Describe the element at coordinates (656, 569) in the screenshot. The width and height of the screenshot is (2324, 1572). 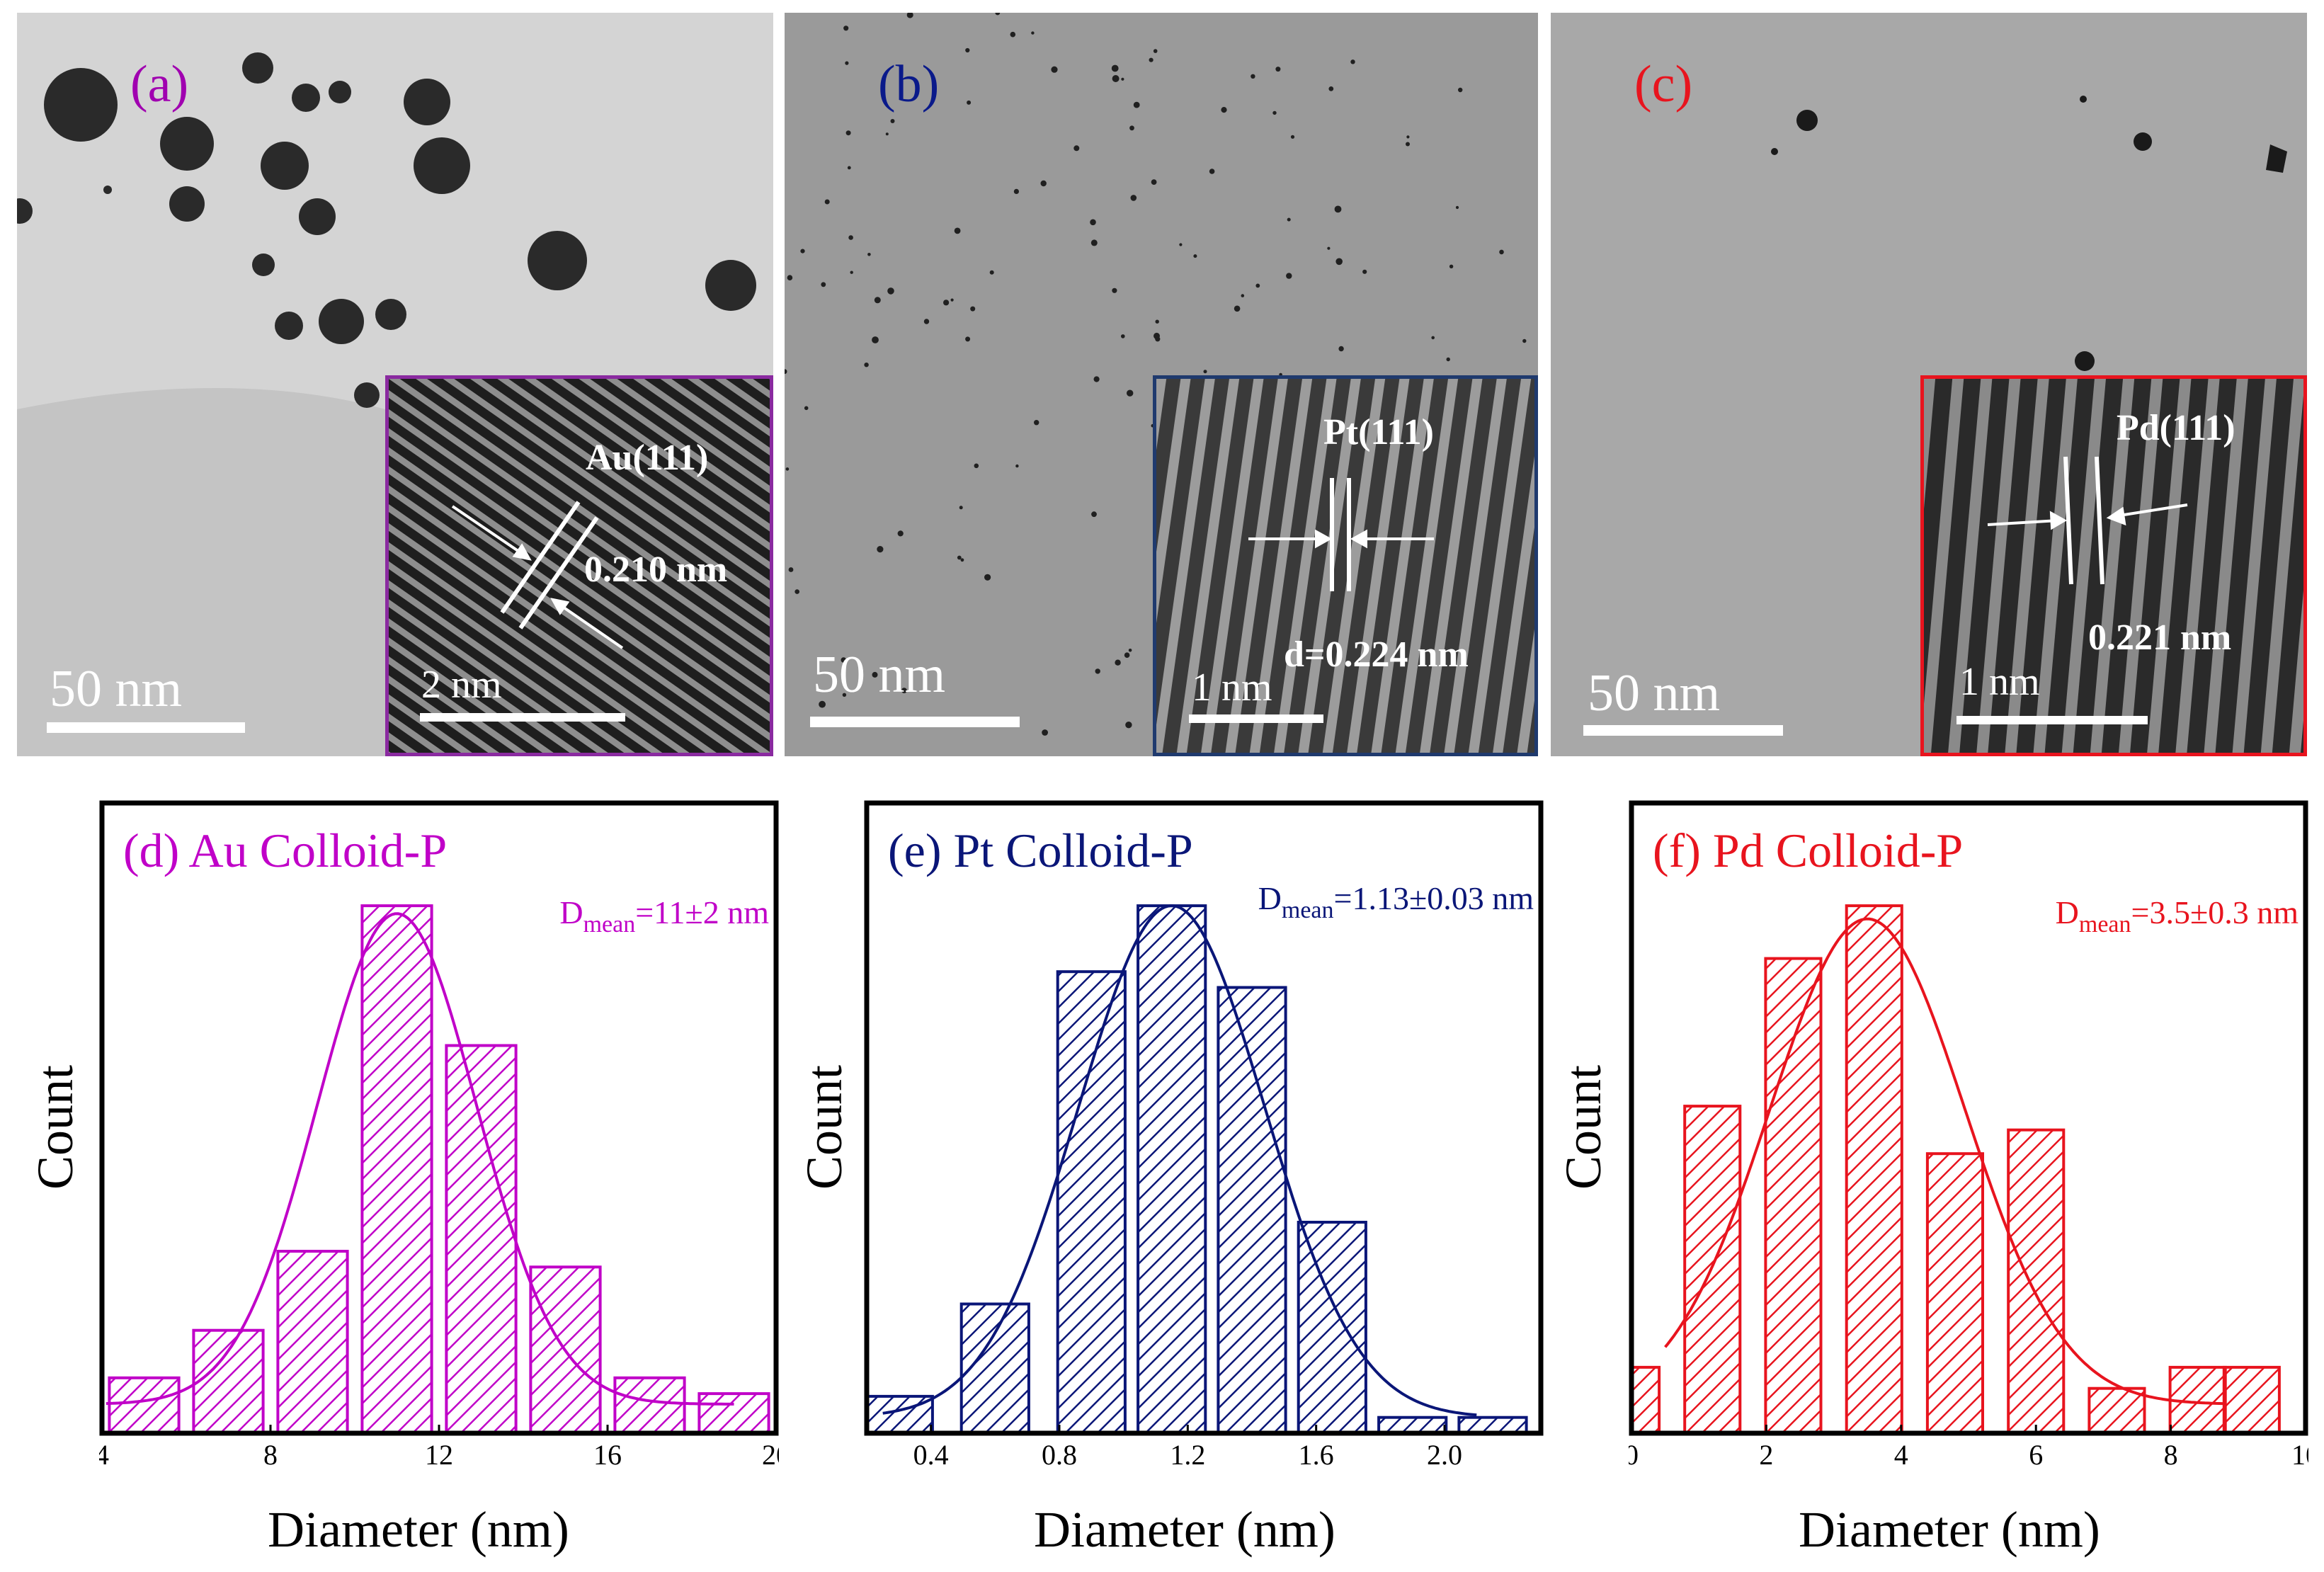
I see `inset-spacing-au: 0.210 nm` at that location.